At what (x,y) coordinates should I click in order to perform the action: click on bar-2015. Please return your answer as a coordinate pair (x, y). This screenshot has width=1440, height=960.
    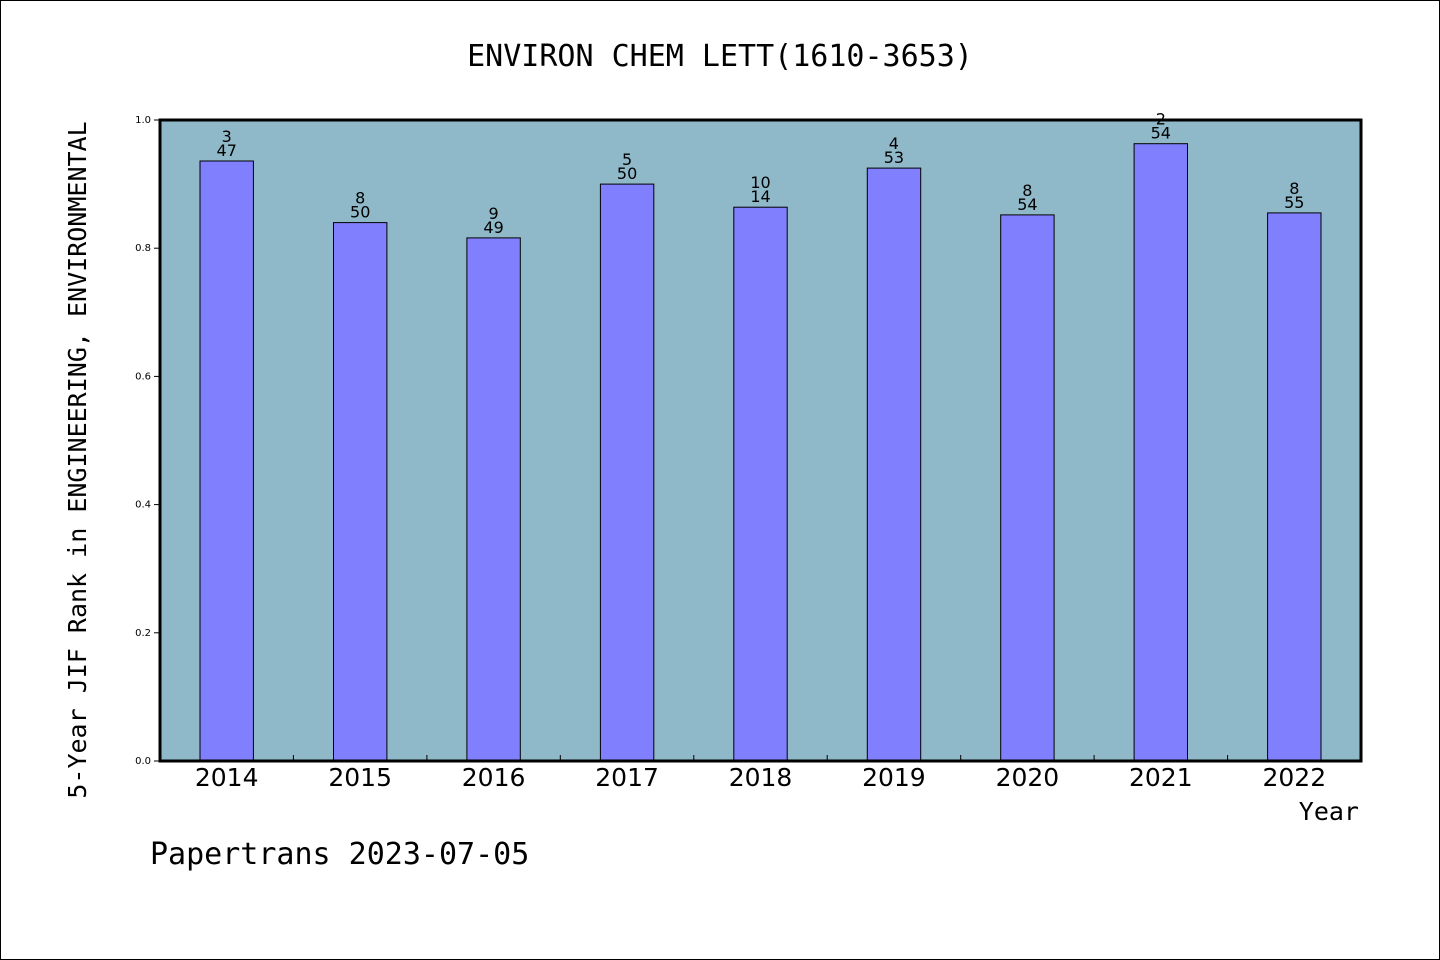
    Looking at the image, I should click on (360, 492).